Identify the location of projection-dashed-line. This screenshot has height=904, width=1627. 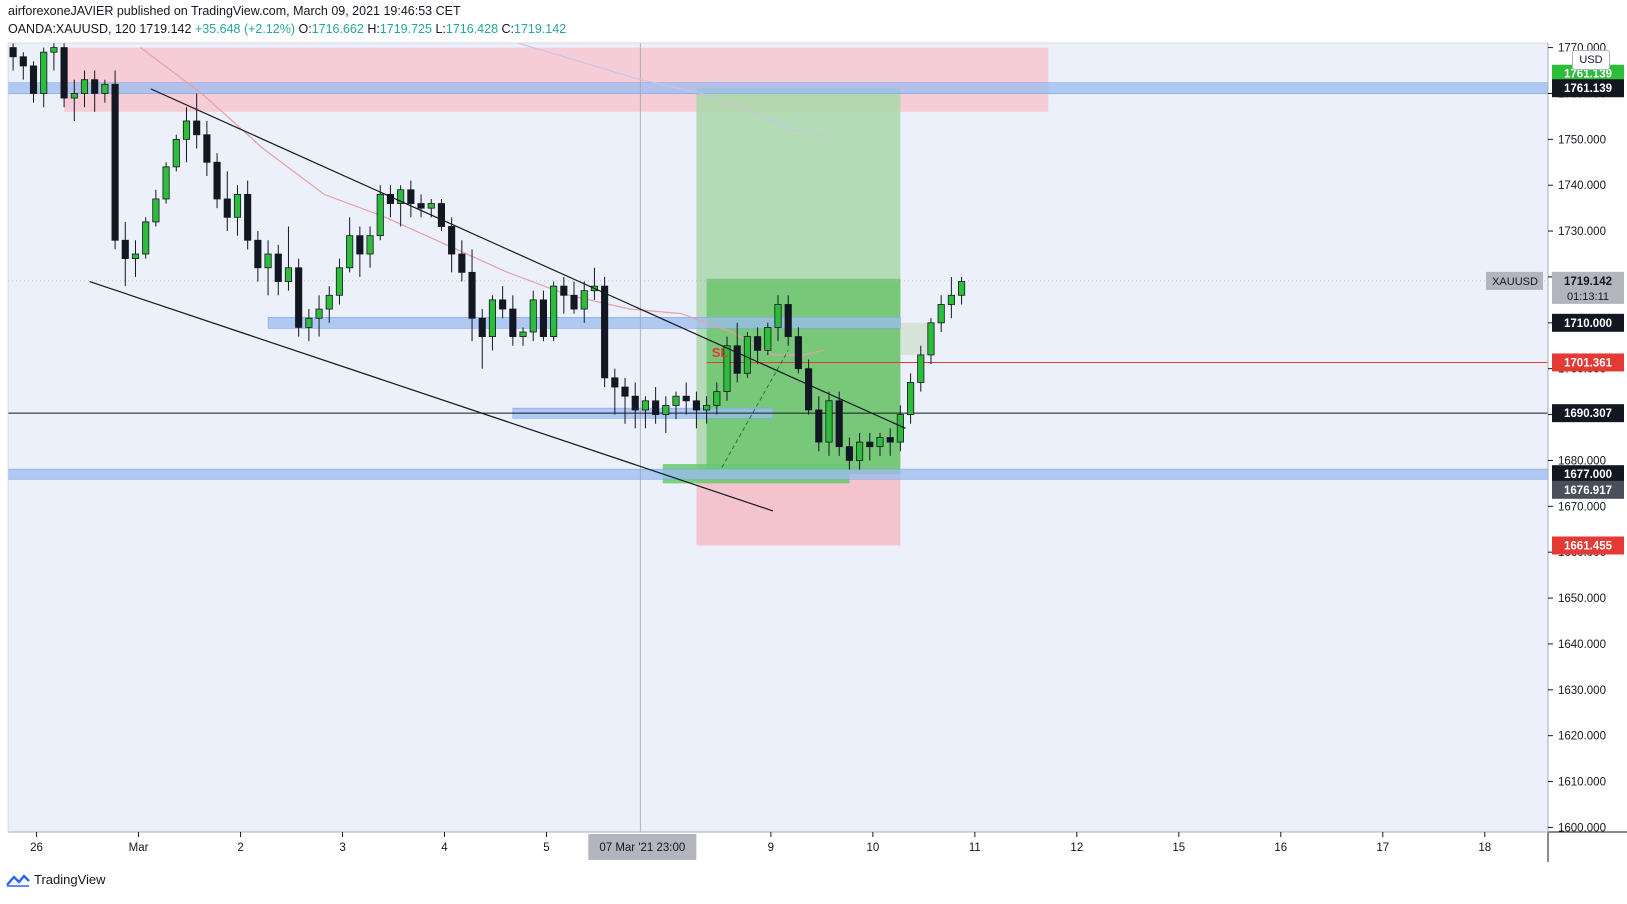
(755, 409).